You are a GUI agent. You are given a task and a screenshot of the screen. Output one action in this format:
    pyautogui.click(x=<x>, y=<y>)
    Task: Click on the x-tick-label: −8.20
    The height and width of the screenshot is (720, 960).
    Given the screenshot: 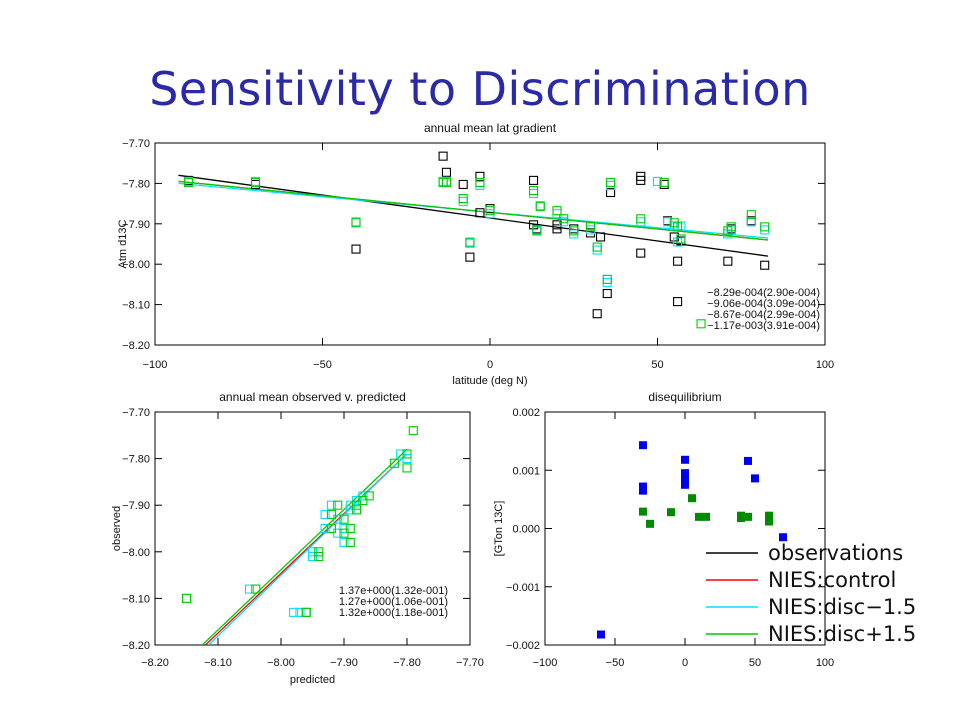 What is the action you would take?
    pyautogui.click(x=155, y=663)
    